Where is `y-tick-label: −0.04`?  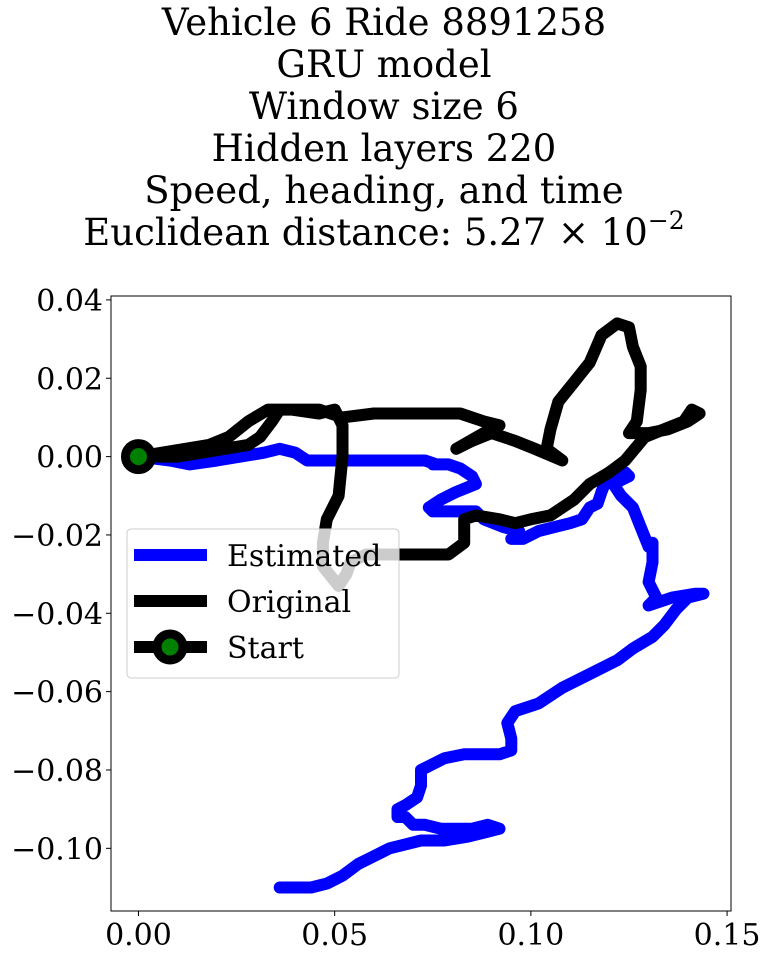 y-tick-label: −0.04 is located at coordinates (57, 614).